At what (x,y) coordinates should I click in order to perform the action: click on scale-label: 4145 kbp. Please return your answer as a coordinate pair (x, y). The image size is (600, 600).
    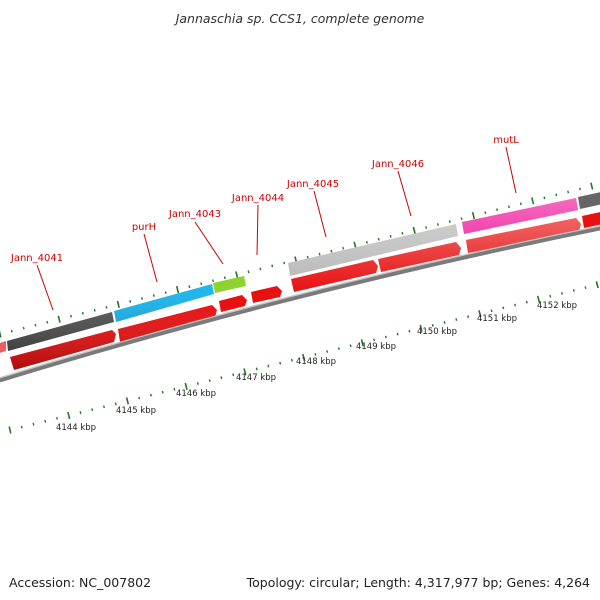
    Looking at the image, I should click on (136, 411).